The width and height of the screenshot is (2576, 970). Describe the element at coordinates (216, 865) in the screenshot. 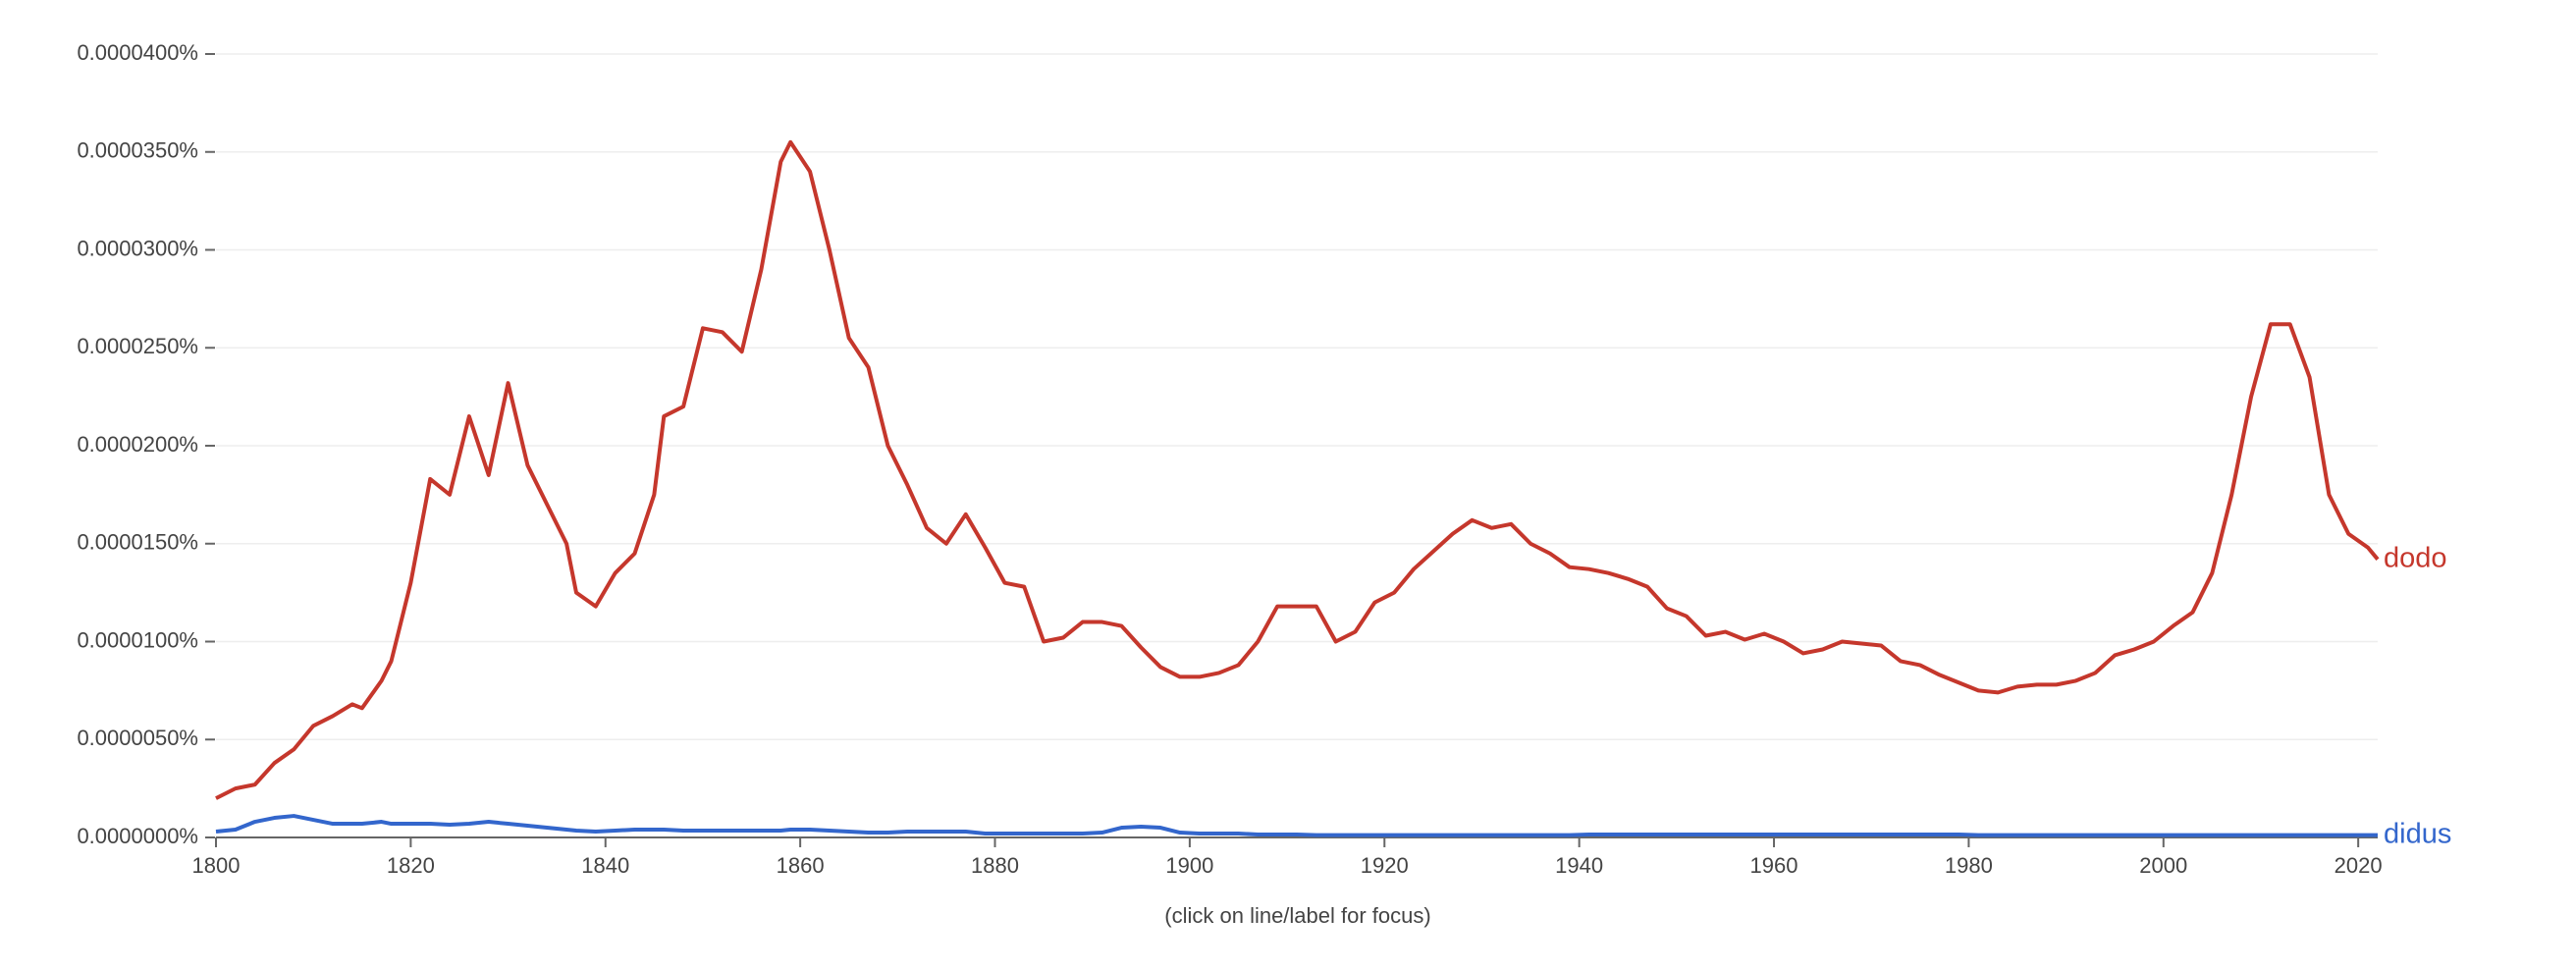

I see `x-tick-label: 1800` at that location.